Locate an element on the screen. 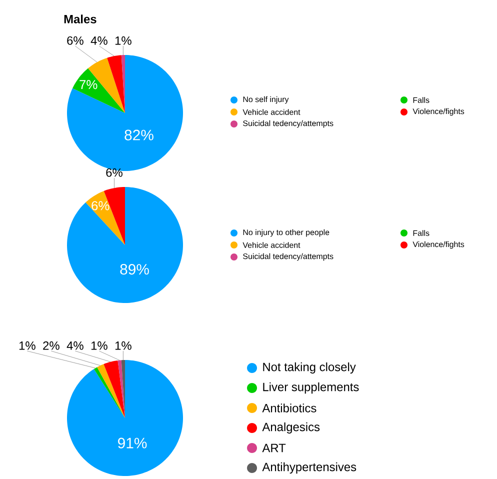  legend-label: Not taking closely is located at coordinates (309, 368).